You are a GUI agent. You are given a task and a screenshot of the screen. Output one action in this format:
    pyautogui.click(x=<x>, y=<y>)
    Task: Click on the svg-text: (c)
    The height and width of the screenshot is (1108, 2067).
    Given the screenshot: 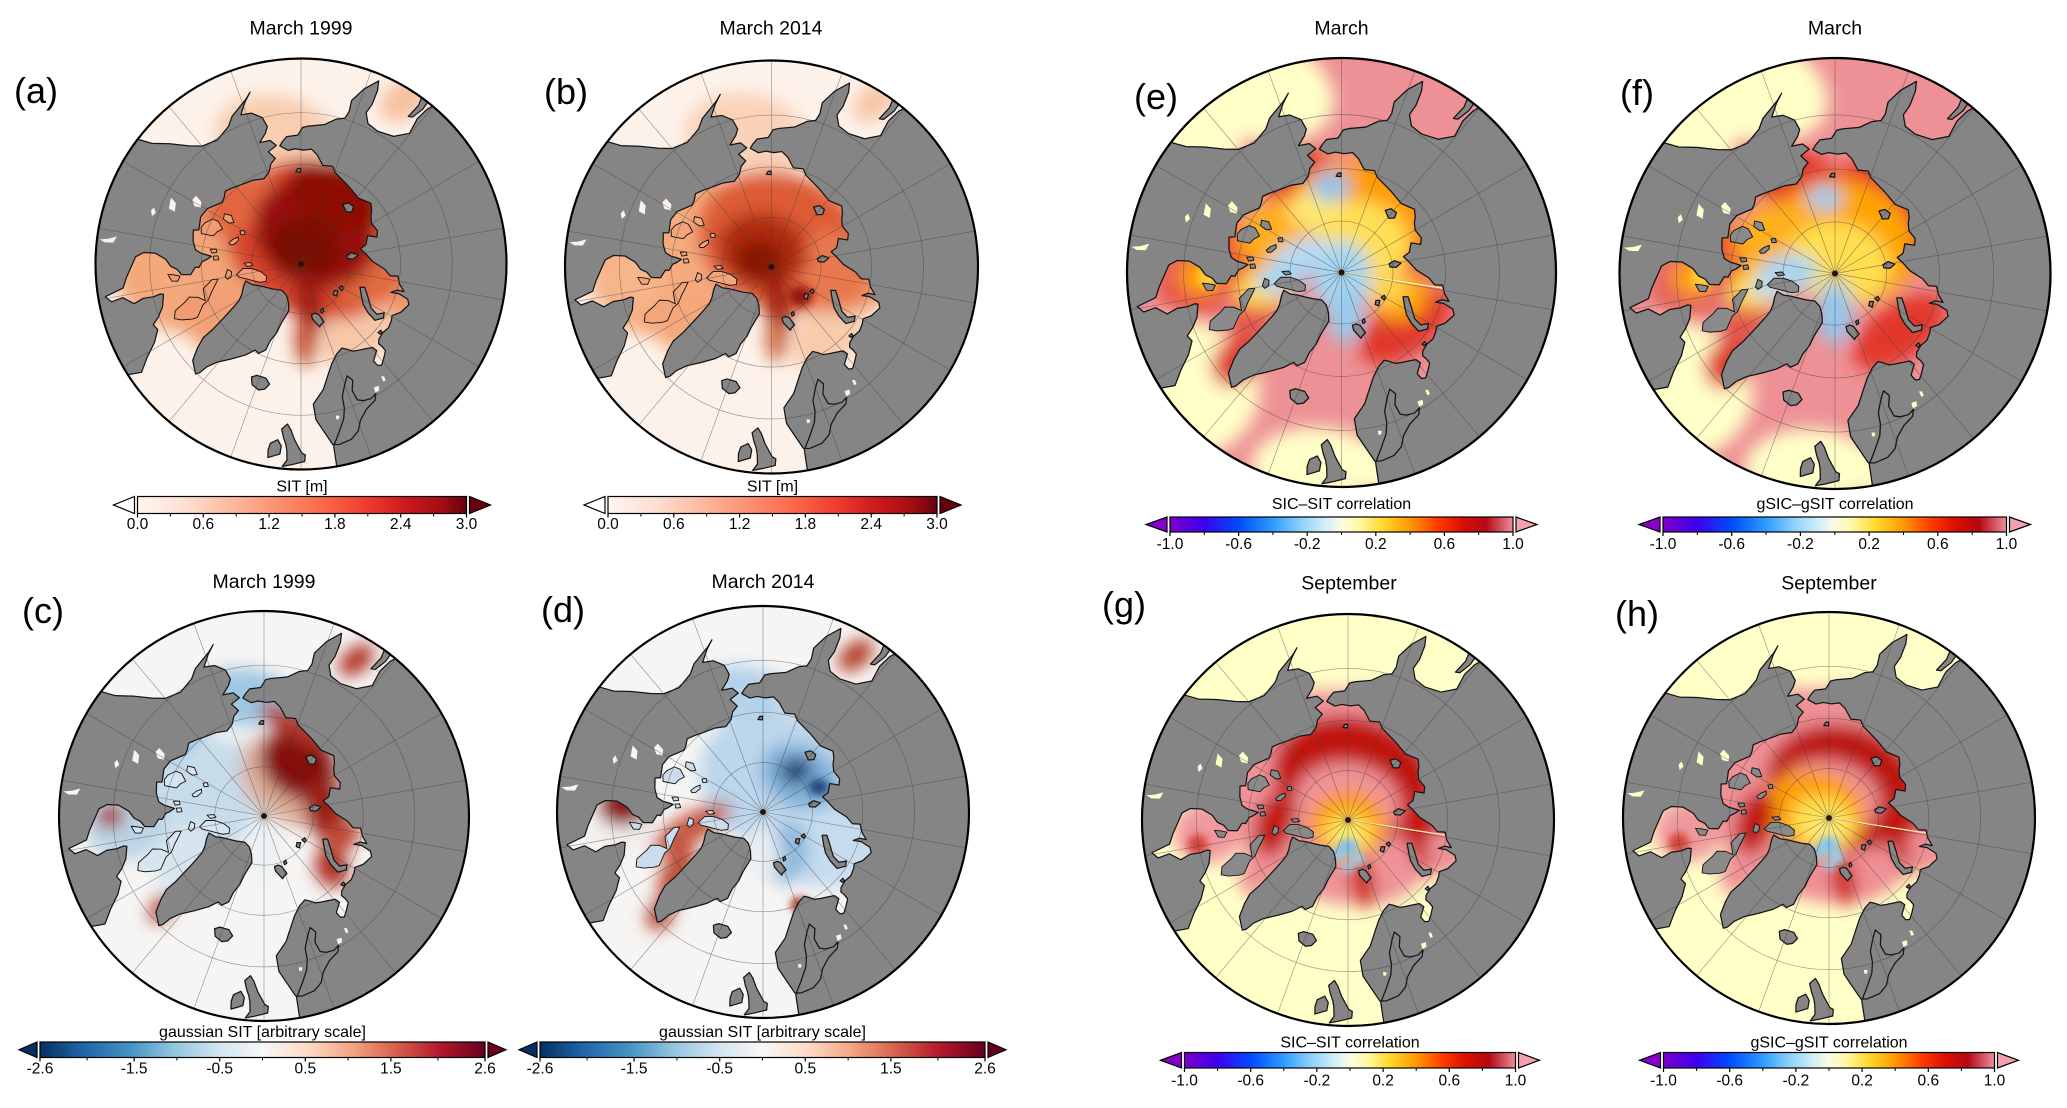 What is the action you would take?
    pyautogui.click(x=43, y=610)
    